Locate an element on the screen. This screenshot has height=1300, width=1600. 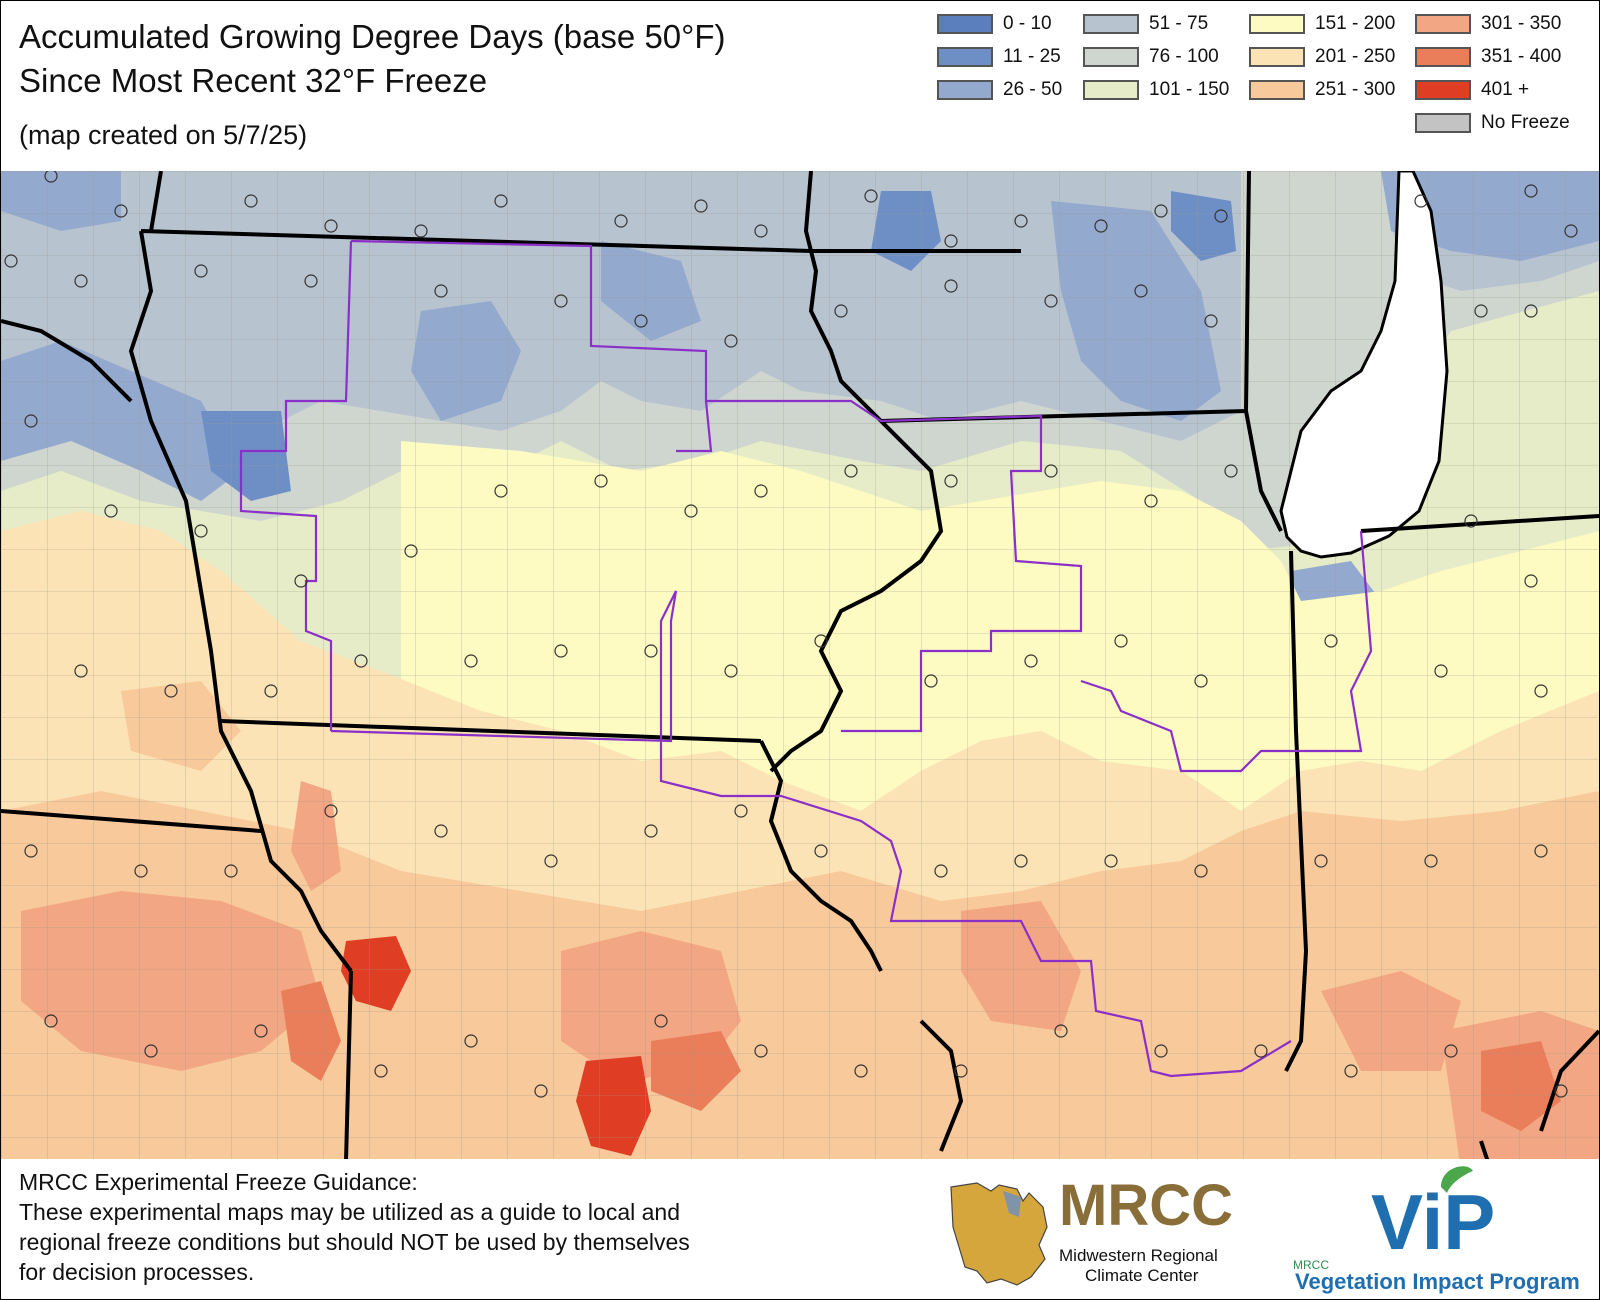
legend-item: 301 - 350 is located at coordinates (1488, 24).